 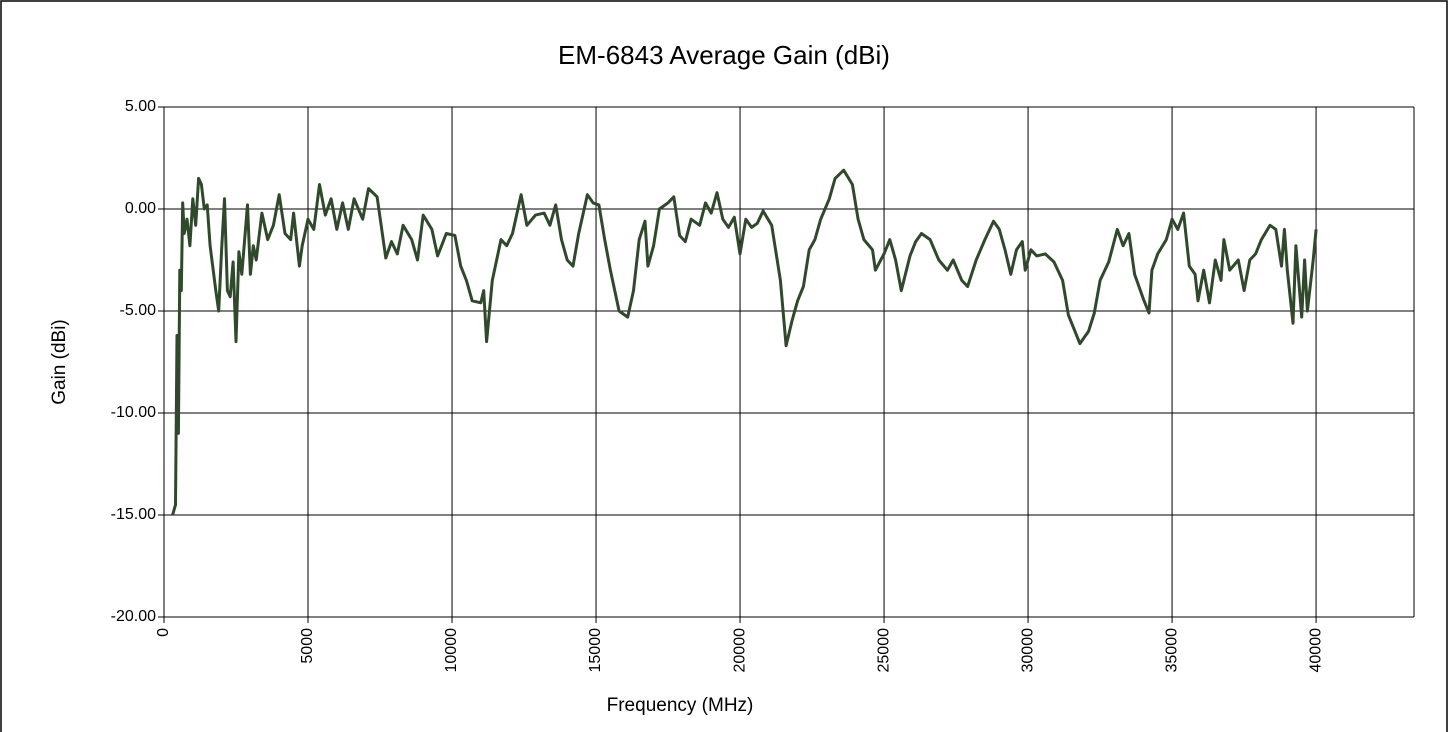 What do you see at coordinates (59, 362) in the screenshot?
I see `y-axis-label: Gain (dBi)` at bounding box center [59, 362].